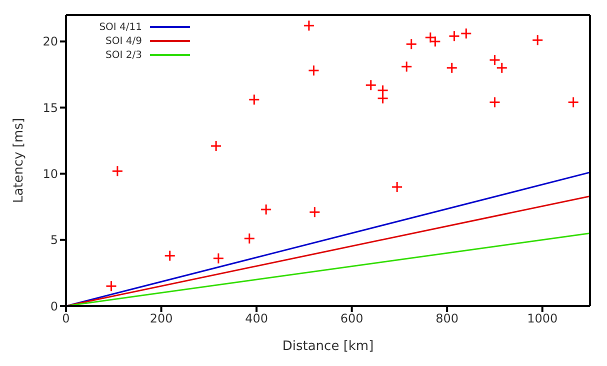 The image size is (607, 366). What do you see at coordinates (542, 319) in the screenshot?
I see `x-tick-label: 1000` at bounding box center [542, 319].